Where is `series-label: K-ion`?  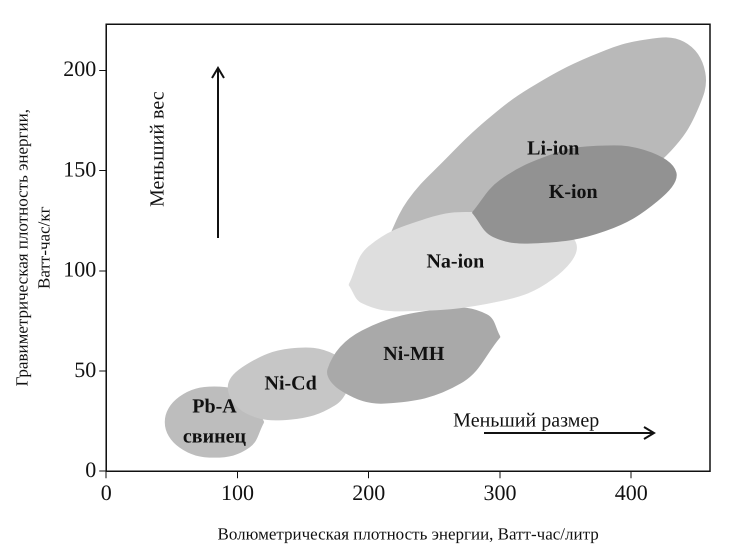 series-label: K-ion is located at coordinates (573, 191).